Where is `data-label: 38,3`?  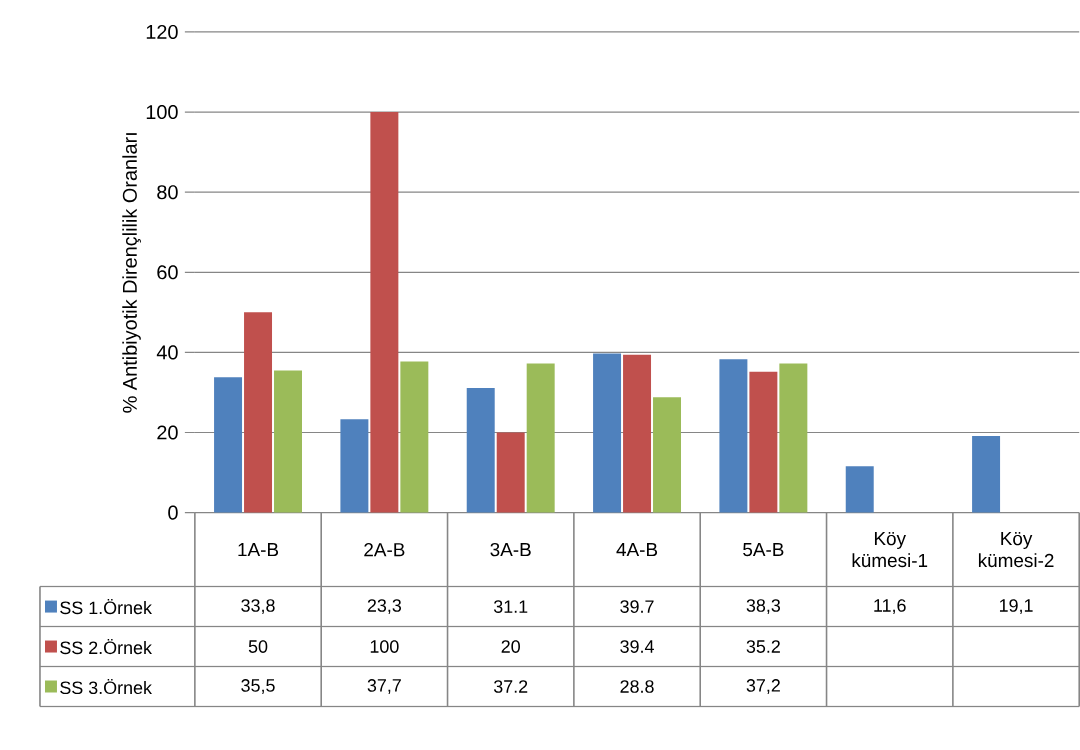 data-label: 38,3 is located at coordinates (763, 606).